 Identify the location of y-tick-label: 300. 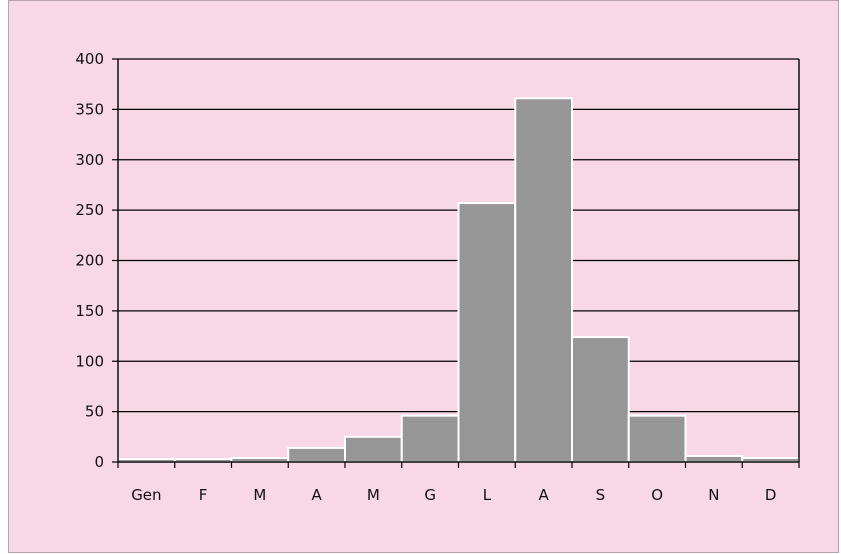
(89, 160).